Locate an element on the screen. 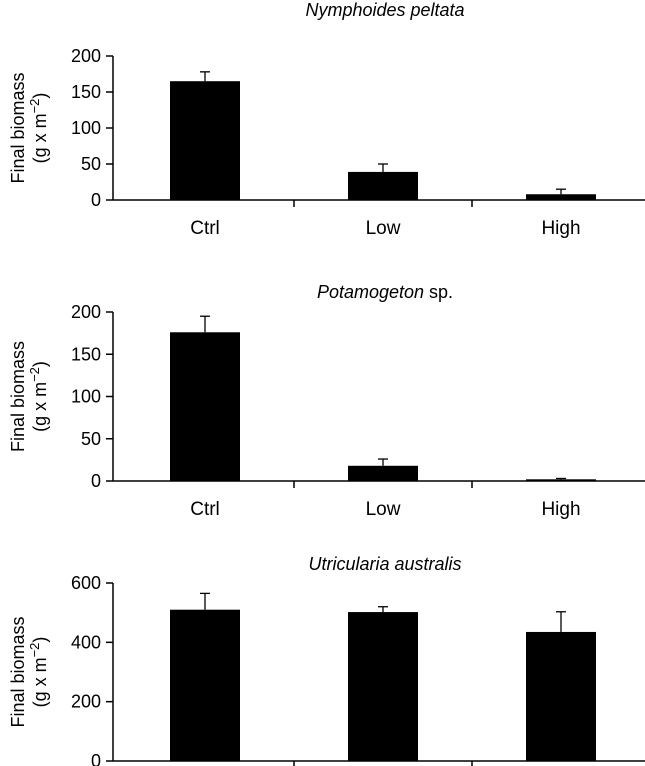  y-tick-label: 400 is located at coordinates (86, 642).